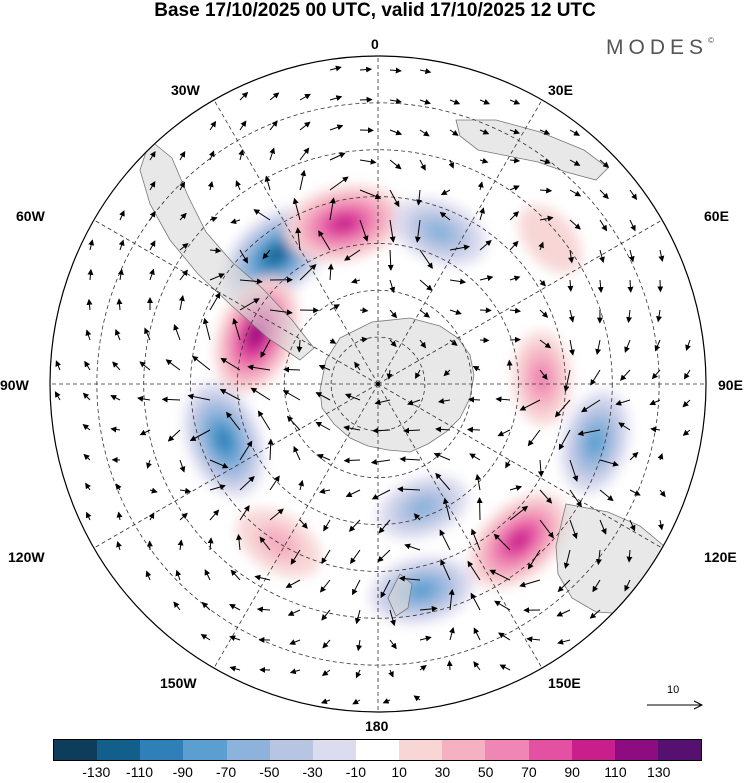  I want to click on antarctica-outline, so click(397, 385).